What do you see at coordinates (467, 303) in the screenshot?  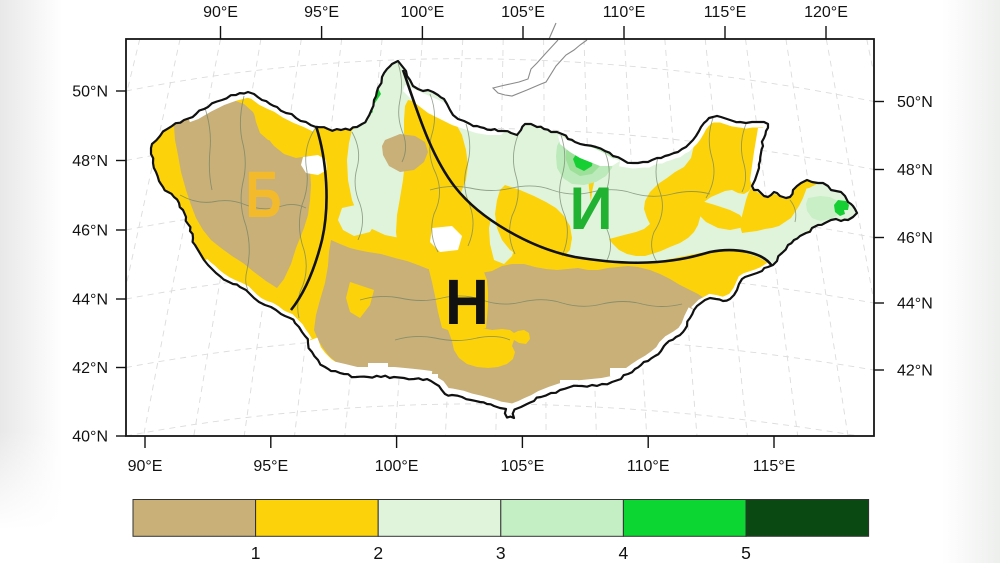 I see `svg-text: Н` at bounding box center [467, 303].